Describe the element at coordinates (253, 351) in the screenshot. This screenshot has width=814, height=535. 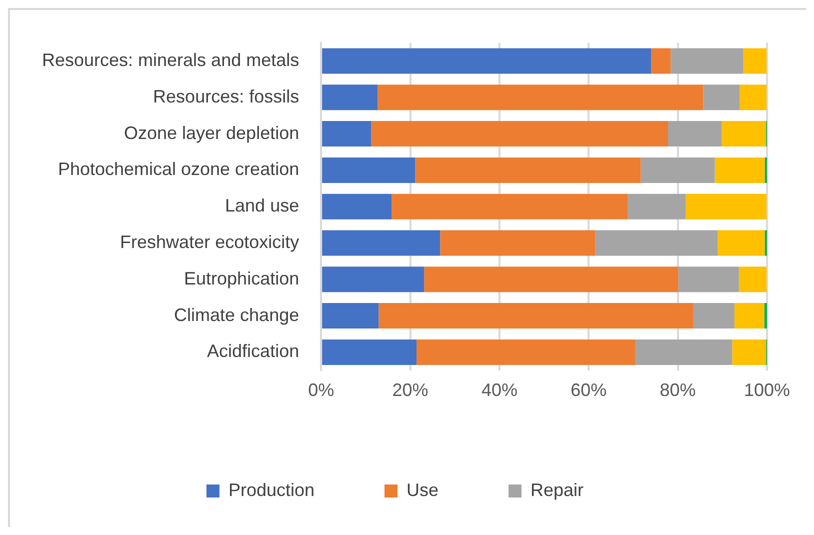
I see `y-tick-label: Acidfication` at that location.